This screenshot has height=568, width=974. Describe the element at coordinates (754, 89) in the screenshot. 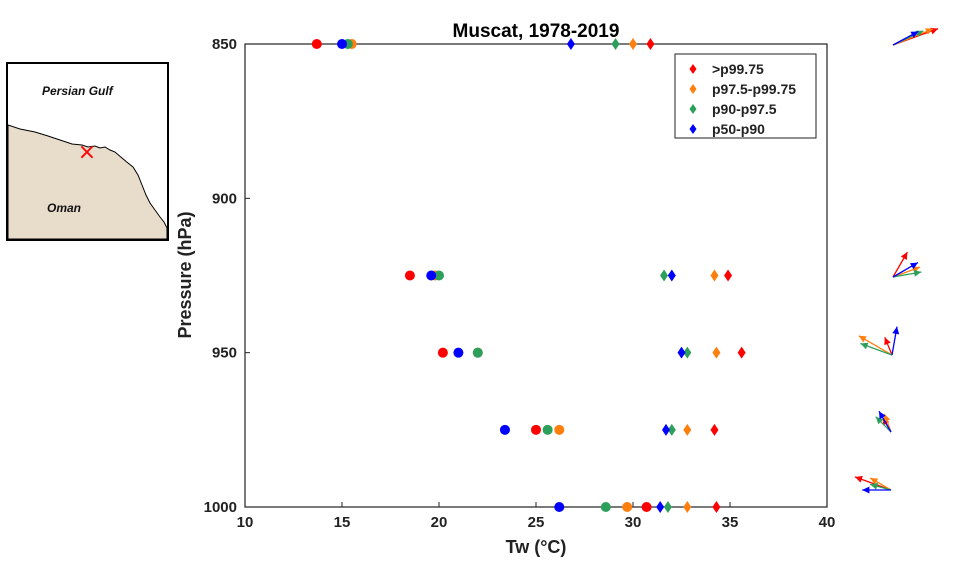

I see `legend-label: p97.5-p99.75` at that location.